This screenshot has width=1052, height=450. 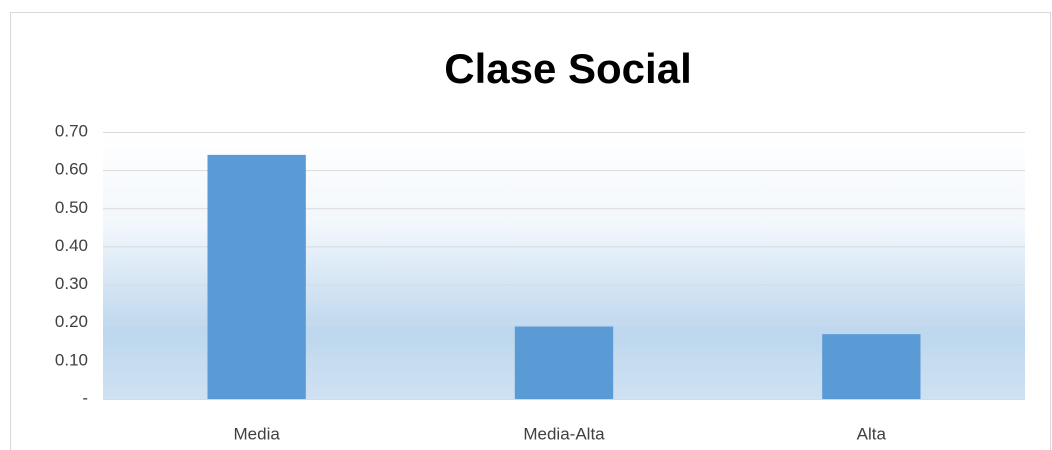 I want to click on x-tick-label: Media, so click(x=257, y=433).